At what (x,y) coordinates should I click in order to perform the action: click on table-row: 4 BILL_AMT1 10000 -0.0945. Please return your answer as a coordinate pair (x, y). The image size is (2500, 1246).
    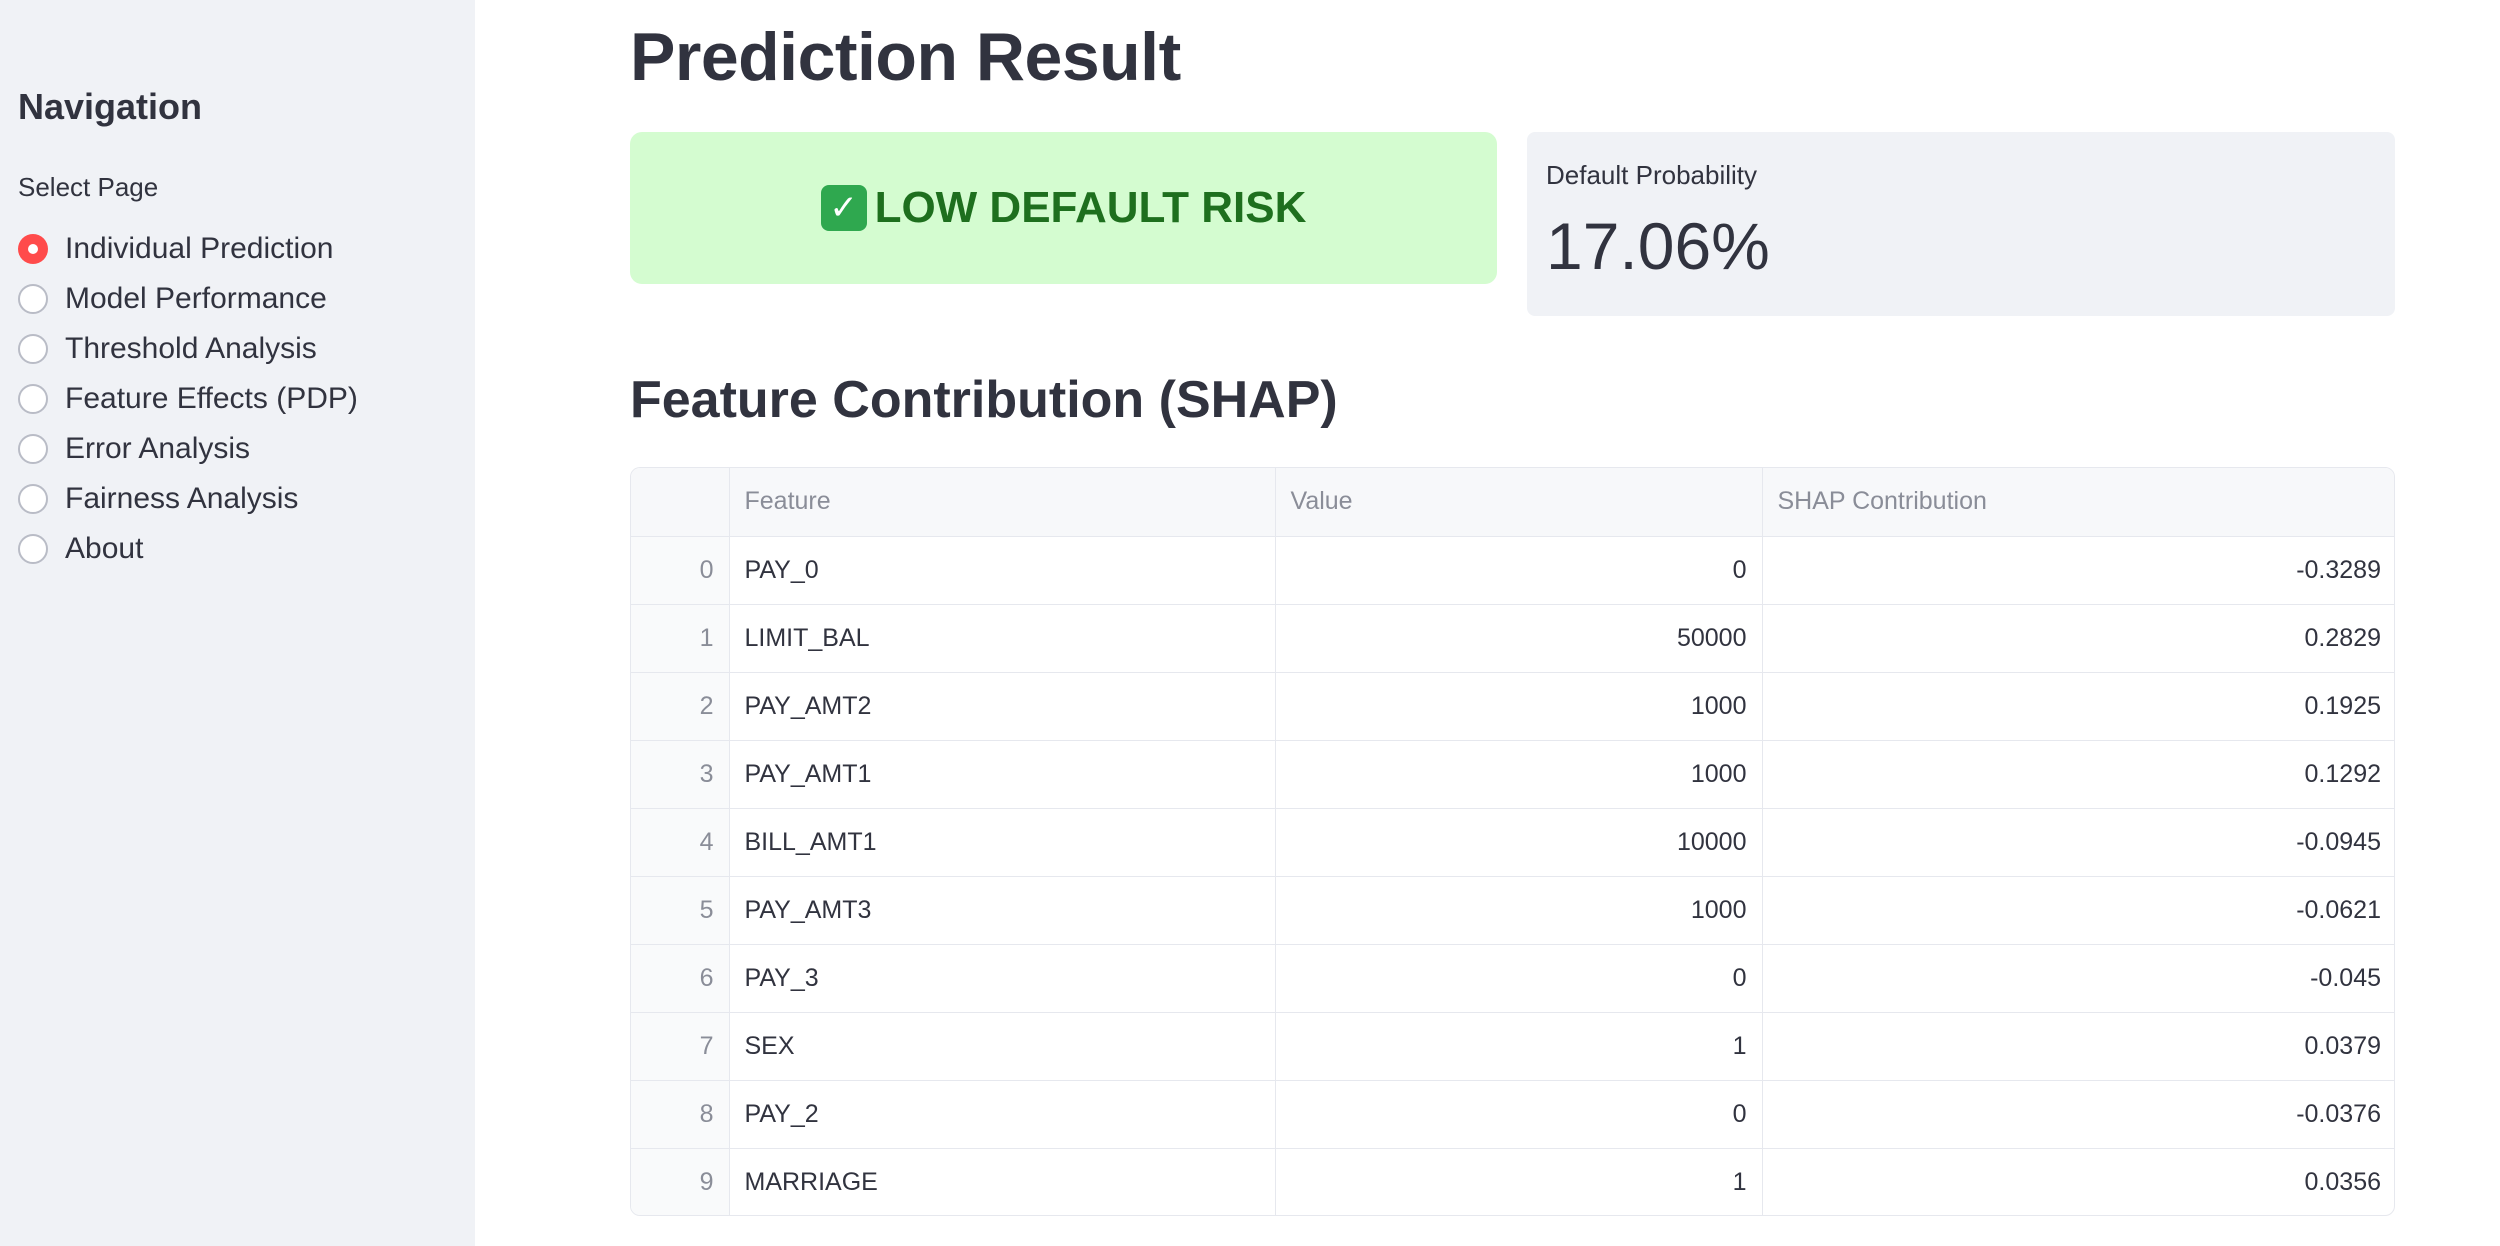
    Looking at the image, I should click on (1512, 842).